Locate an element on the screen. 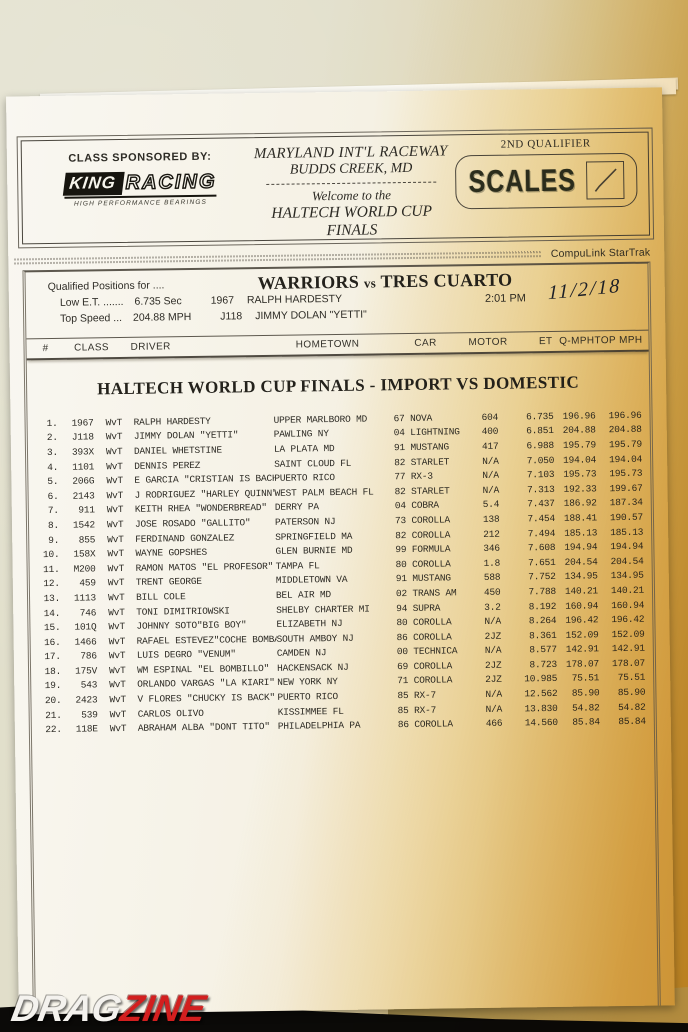 The width and height of the screenshot is (688, 1032). scales-stamp: SCALES is located at coordinates (522, 181).